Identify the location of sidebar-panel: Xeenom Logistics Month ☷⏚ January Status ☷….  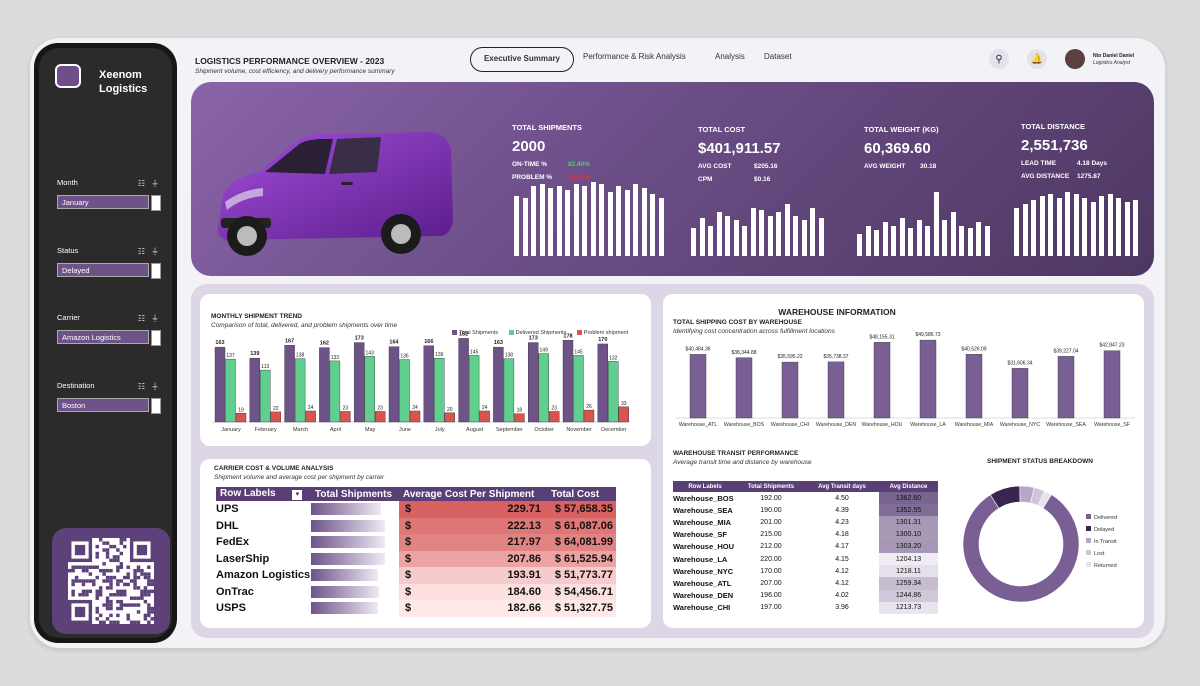
(105, 343).